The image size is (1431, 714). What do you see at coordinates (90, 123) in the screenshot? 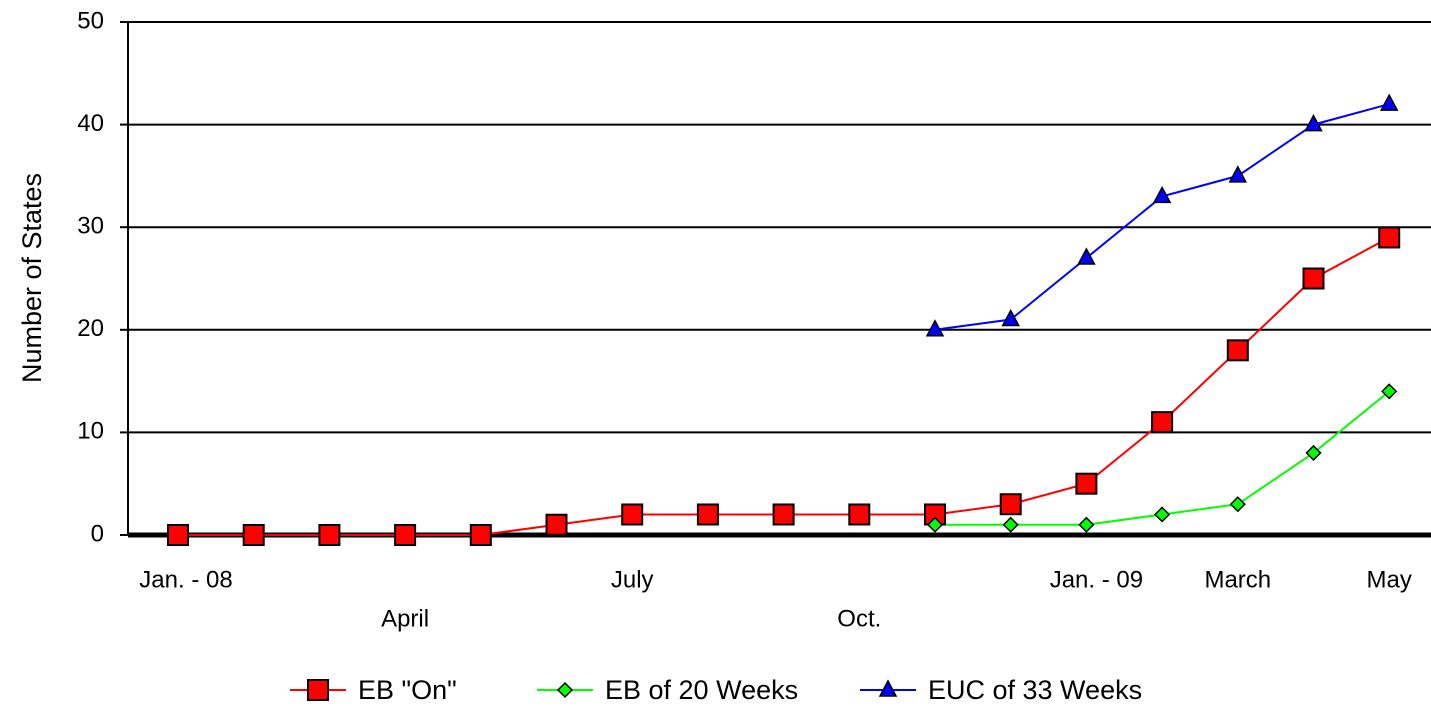
I see `y-tick-label: 40` at bounding box center [90, 123].